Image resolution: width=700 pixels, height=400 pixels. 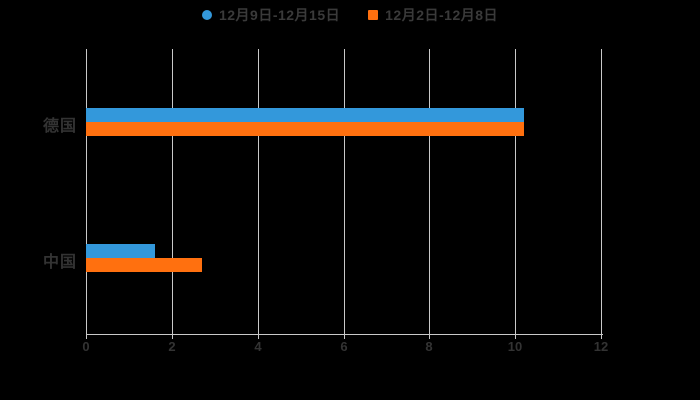 I want to click on legend-item-week1: 12月2日-12月8日, so click(x=433, y=15).